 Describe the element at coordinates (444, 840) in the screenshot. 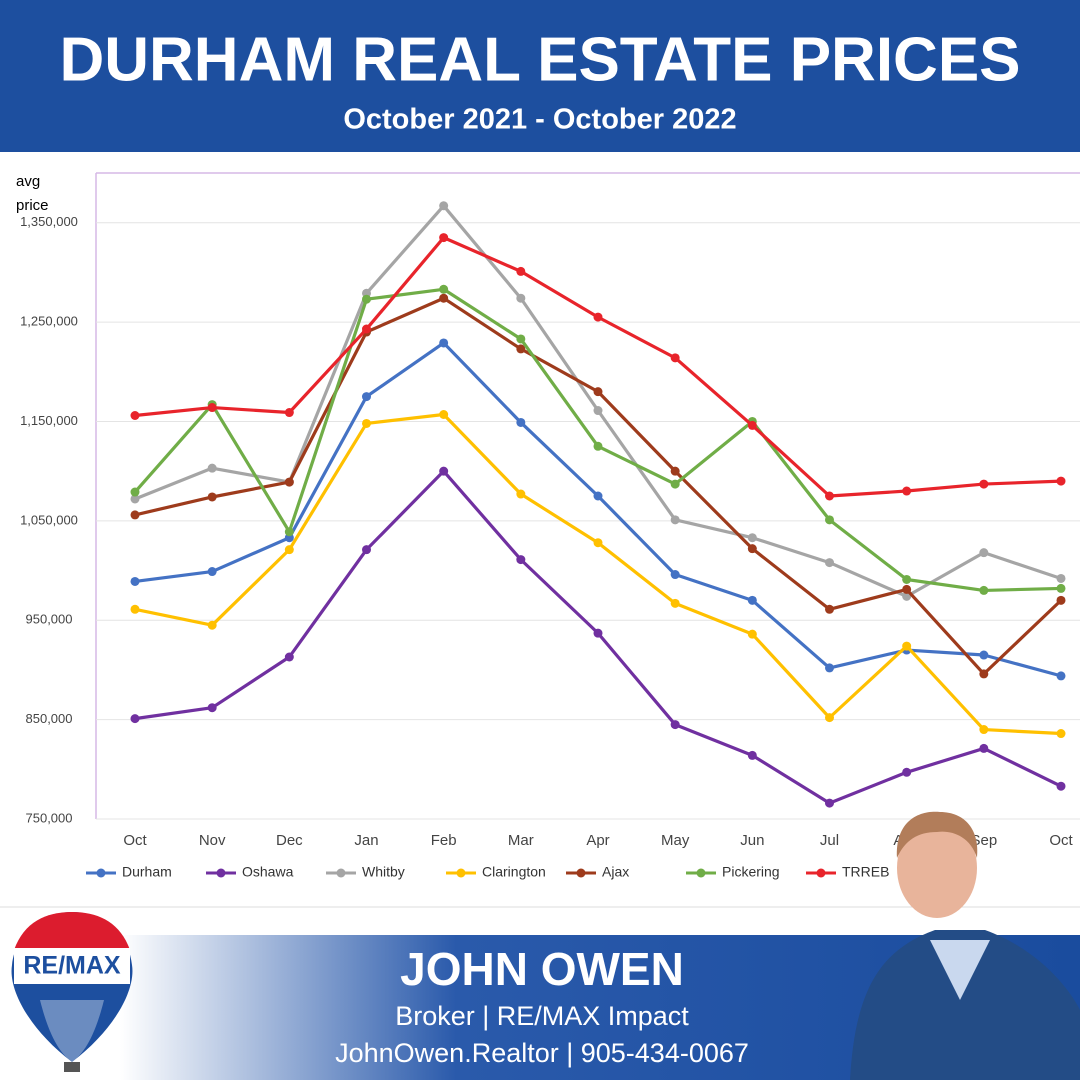

I see `x-tick-label: Feb` at that location.